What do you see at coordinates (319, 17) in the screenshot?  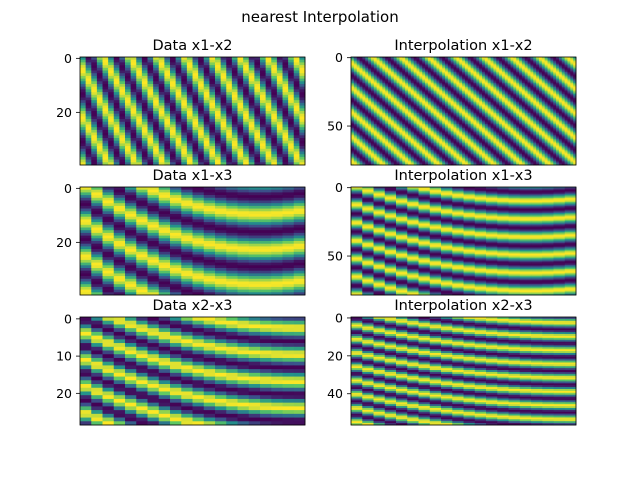 I see `figure-suptitle: nearest Interpolation` at bounding box center [319, 17].